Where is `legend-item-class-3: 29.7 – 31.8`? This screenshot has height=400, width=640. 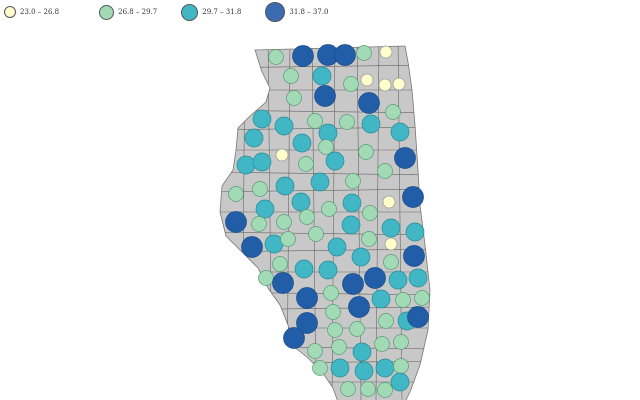
legend-item-class-3: 29.7 – 31.8 is located at coordinates (211, 12).